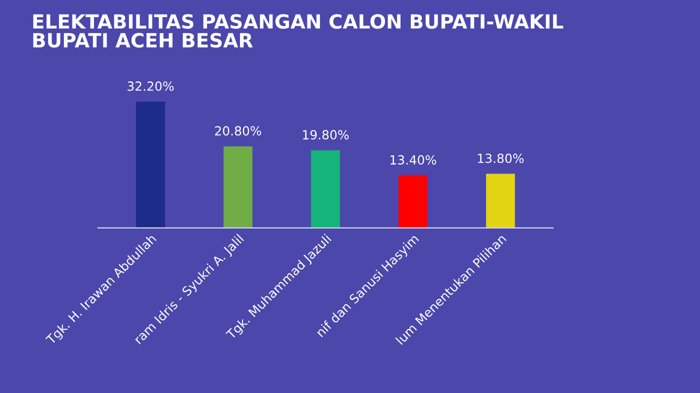 The width and height of the screenshot is (700, 393). Describe the element at coordinates (238, 131) in the screenshot. I see `data-label: 20.80%` at that location.